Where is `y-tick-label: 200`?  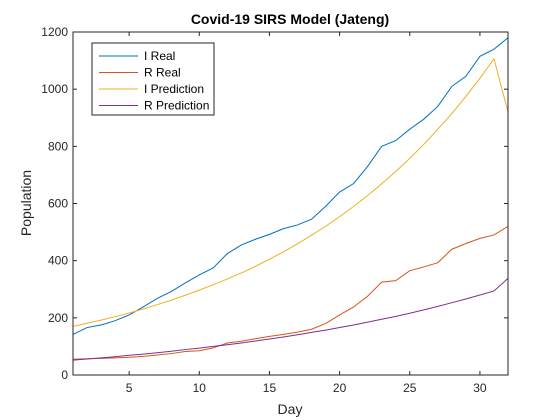 y-tick-label: 200 is located at coordinates (58, 318).